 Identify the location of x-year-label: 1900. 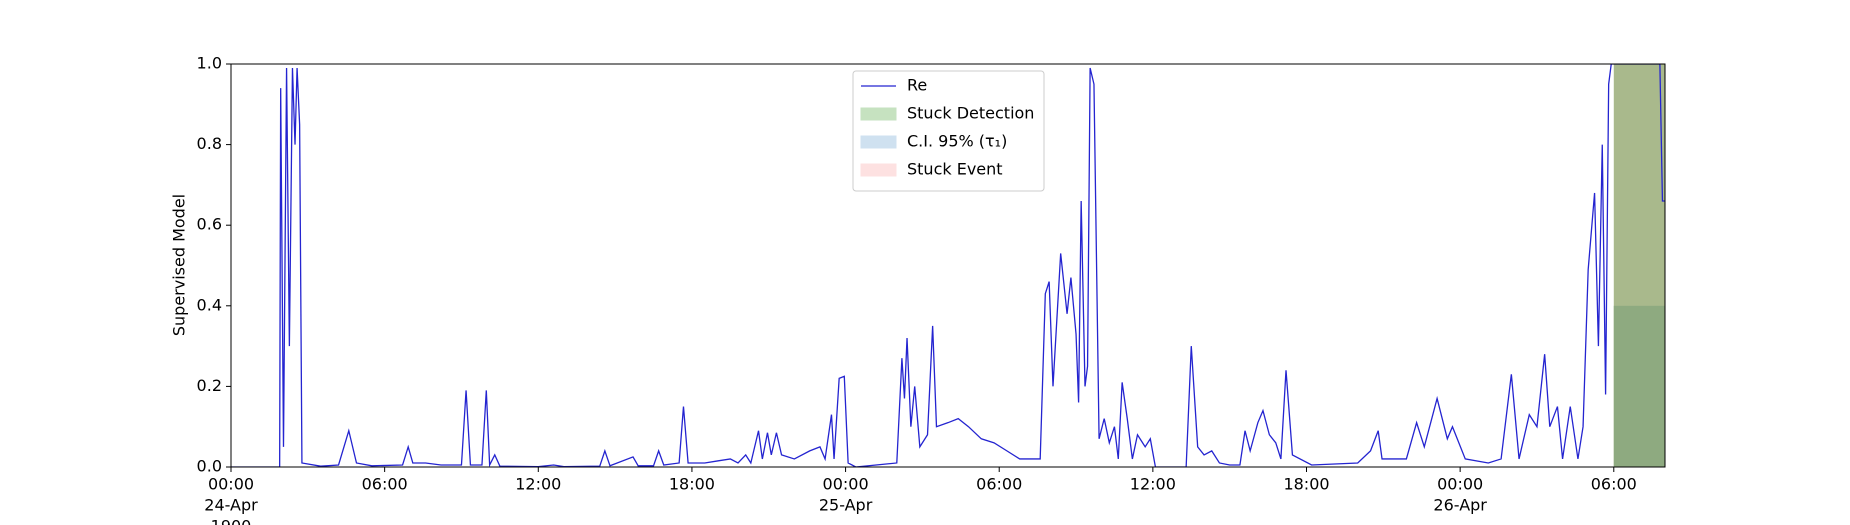
(231, 521).